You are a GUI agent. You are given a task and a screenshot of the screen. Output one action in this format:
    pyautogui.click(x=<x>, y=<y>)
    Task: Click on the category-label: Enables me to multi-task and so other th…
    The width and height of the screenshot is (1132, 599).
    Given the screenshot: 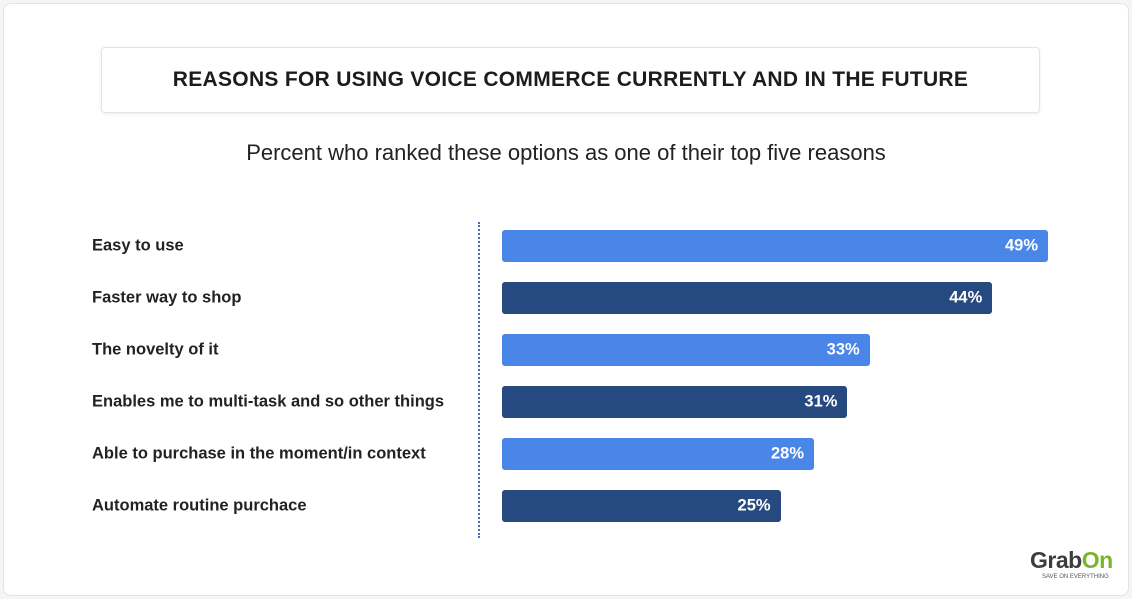 What is the action you would take?
    pyautogui.click(x=268, y=401)
    